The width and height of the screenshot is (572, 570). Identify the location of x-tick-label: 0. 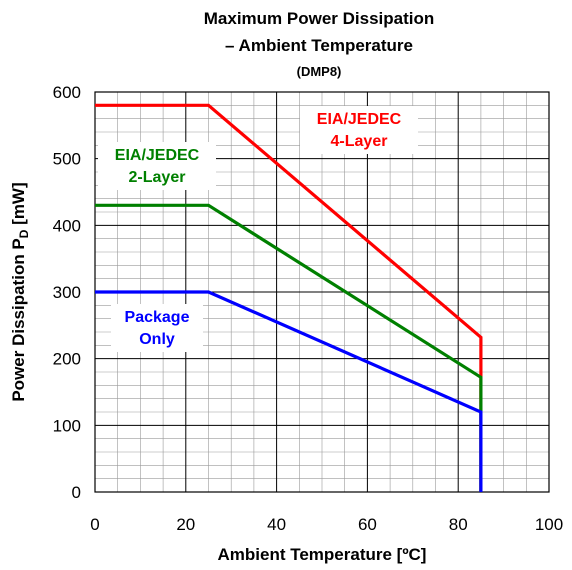
(94, 524).